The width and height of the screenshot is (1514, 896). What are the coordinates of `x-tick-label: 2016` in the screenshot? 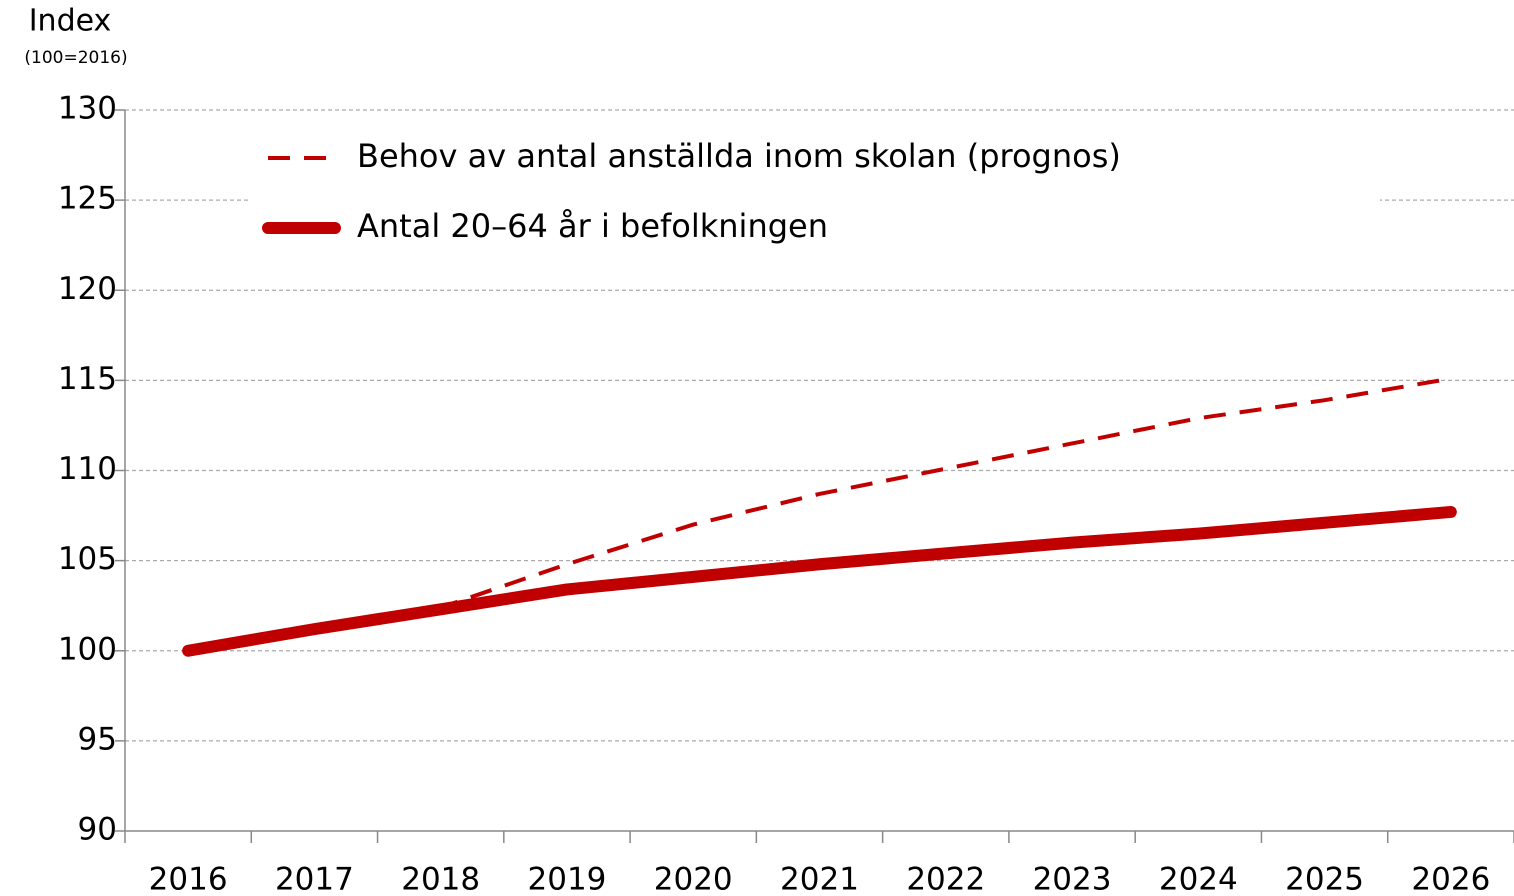 It's located at (188, 879).